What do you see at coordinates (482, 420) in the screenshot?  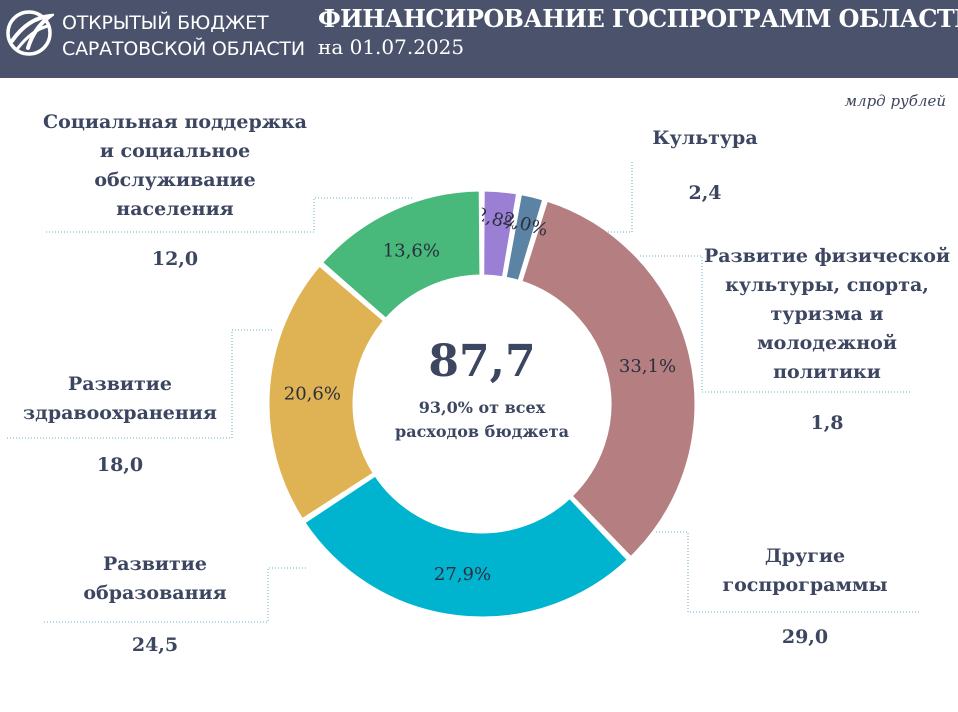 I see `center-note: 93,0% от всех расходов бюджета` at bounding box center [482, 420].